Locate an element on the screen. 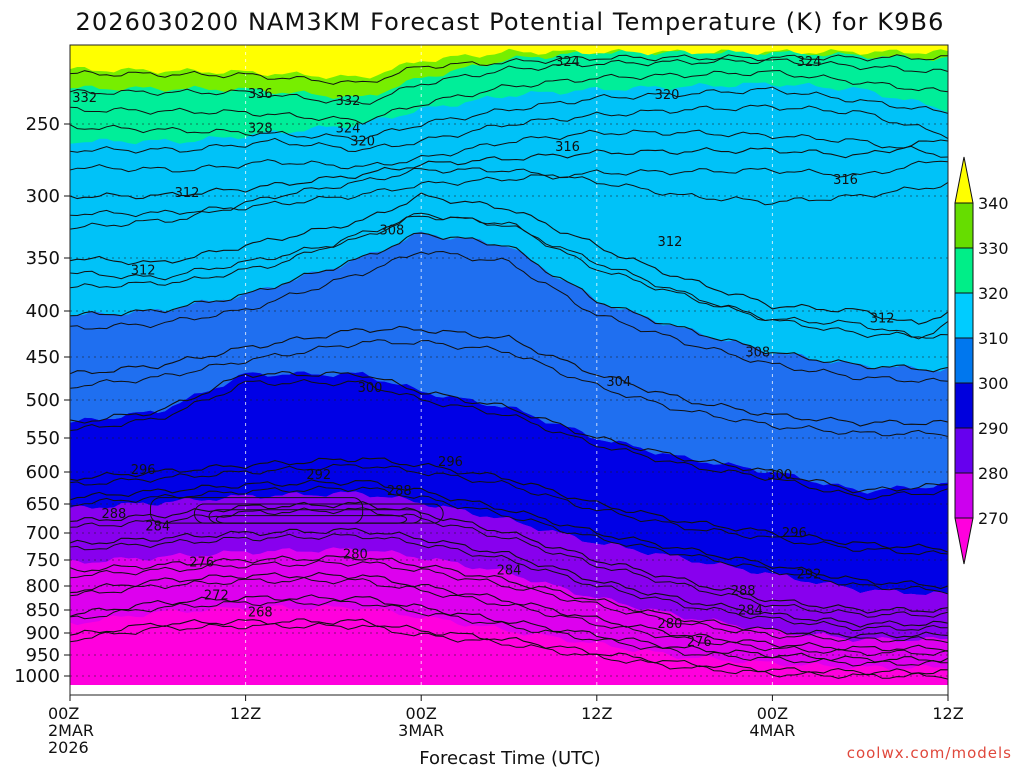  y-tick-label: 750 is located at coordinates (43, 560).